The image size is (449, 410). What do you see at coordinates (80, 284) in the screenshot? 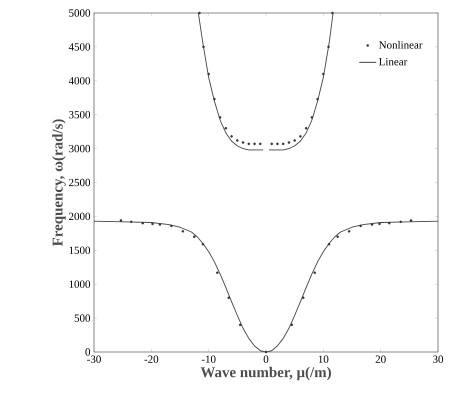
I see `y-tick-label: 1000` at bounding box center [80, 284].